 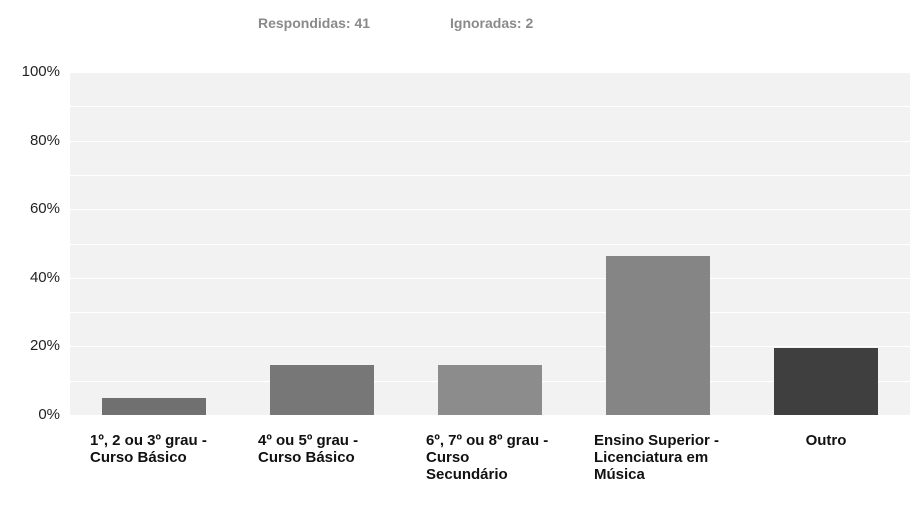 I want to click on x-tick-label-box: Ensino Superior - Licenciatura em Música, so click(x=658, y=457).